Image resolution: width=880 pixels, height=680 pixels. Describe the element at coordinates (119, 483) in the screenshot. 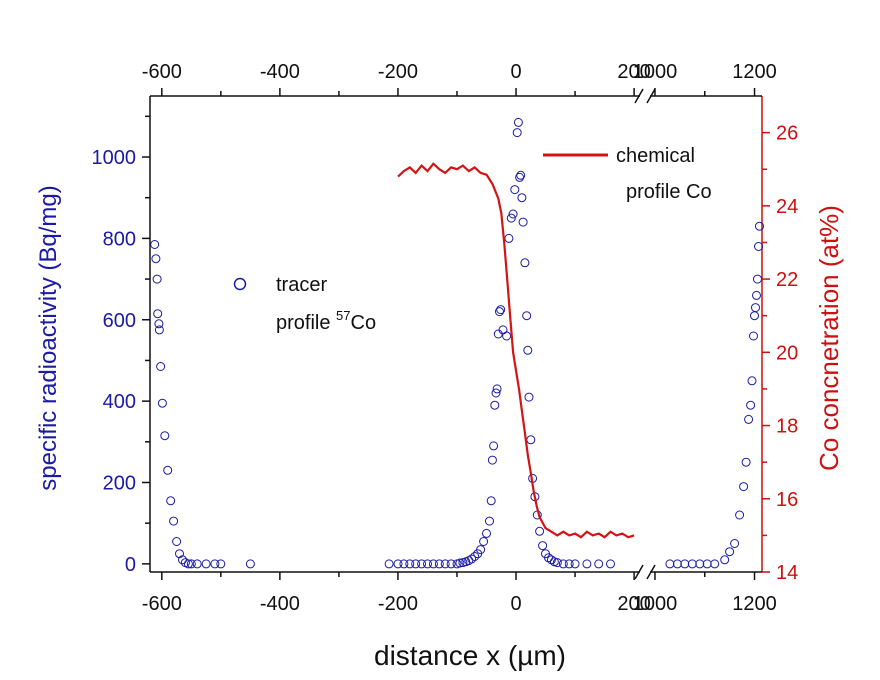

I see `y-tick-label-left: 200` at that location.